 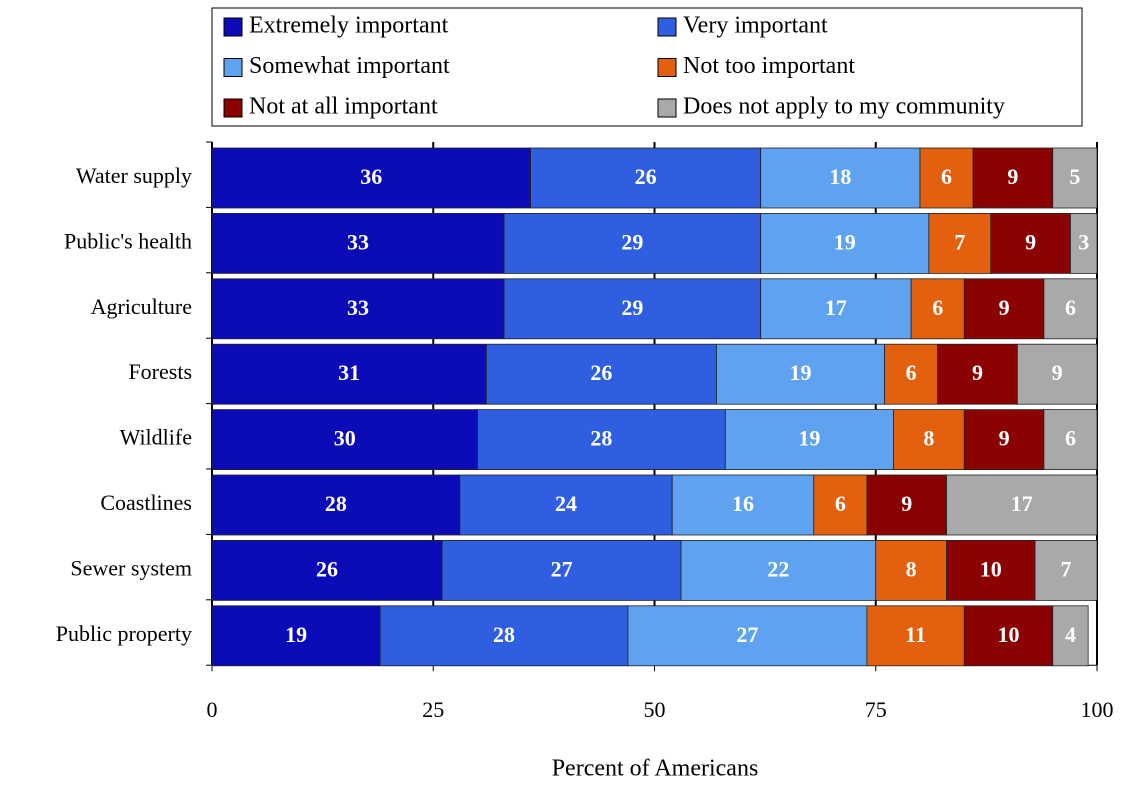 What do you see at coordinates (156, 437) in the screenshot?
I see `y-tick-label: Wildlife` at bounding box center [156, 437].